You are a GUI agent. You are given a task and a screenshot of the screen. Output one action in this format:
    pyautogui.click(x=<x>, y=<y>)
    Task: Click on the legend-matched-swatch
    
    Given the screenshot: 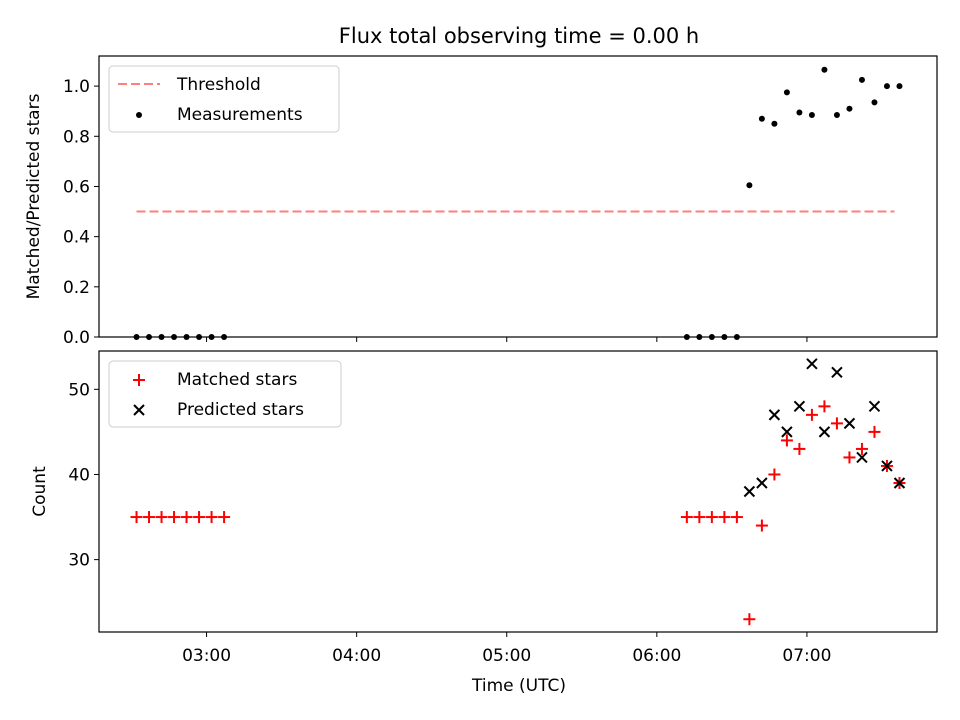 What is the action you would take?
    pyautogui.click(x=139, y=380)
    